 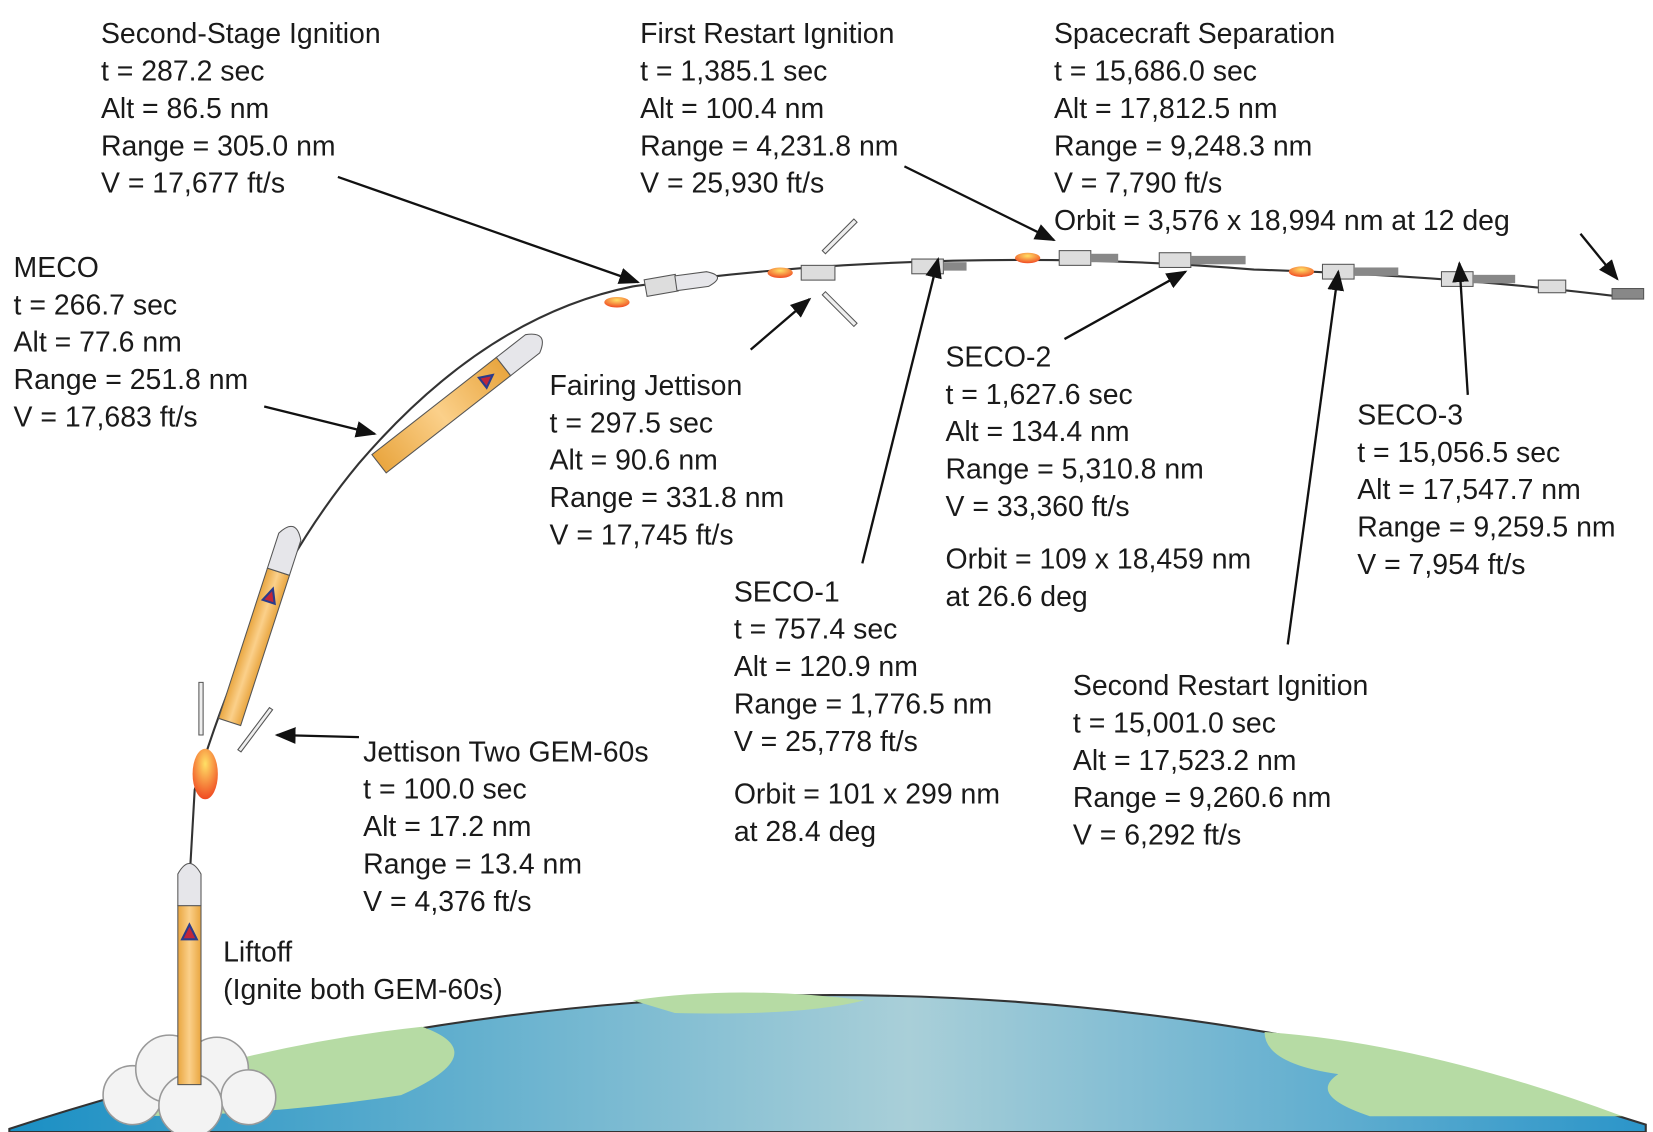 I want to click on event-detail: (Ignite both GEM-60s), so click(x=363, y=990).